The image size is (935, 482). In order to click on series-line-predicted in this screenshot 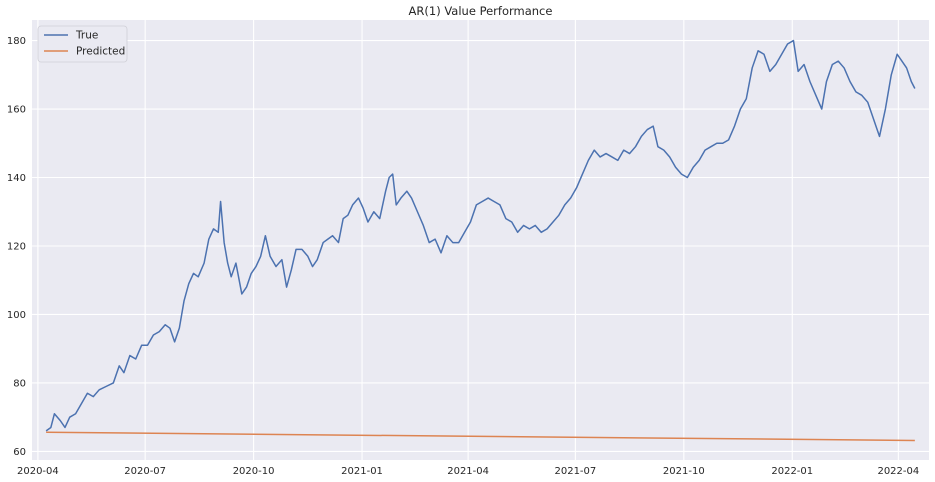, I will do `click(480, 436)`.